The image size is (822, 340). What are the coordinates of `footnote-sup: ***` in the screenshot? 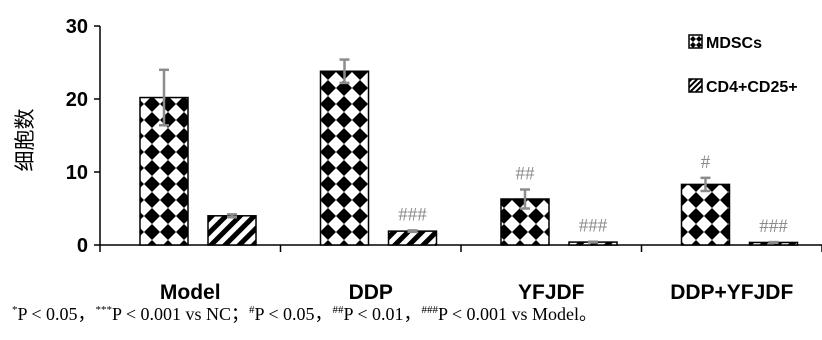 It's located at (104, 310).